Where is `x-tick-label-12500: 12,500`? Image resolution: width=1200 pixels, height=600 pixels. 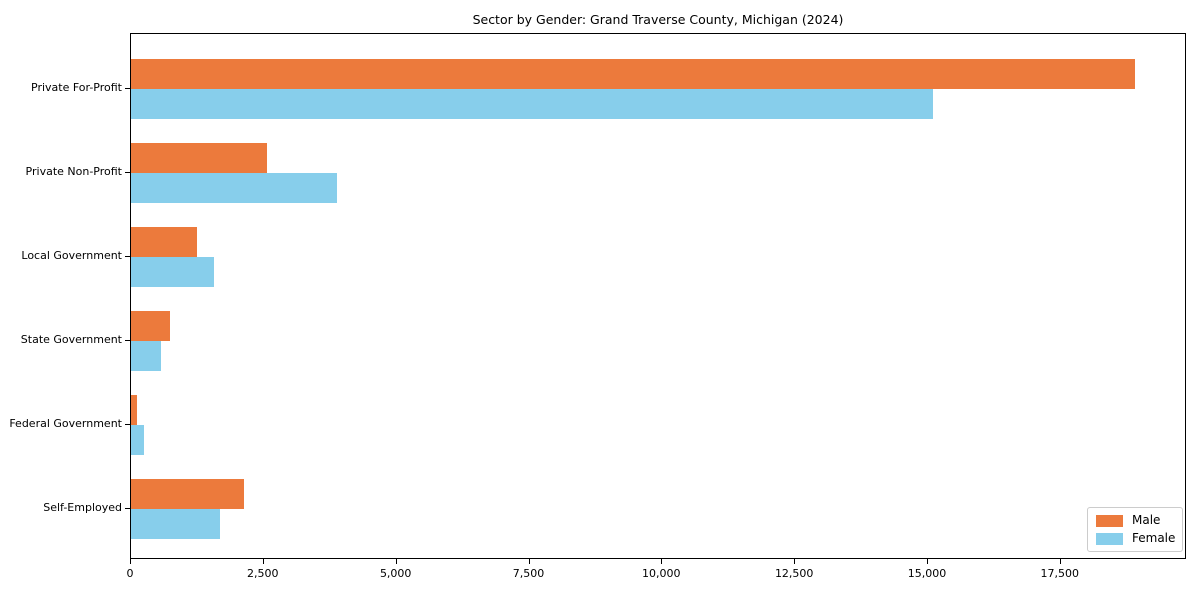 x-tick-label-12500: 12,500 is located at coordinates (794, 573).